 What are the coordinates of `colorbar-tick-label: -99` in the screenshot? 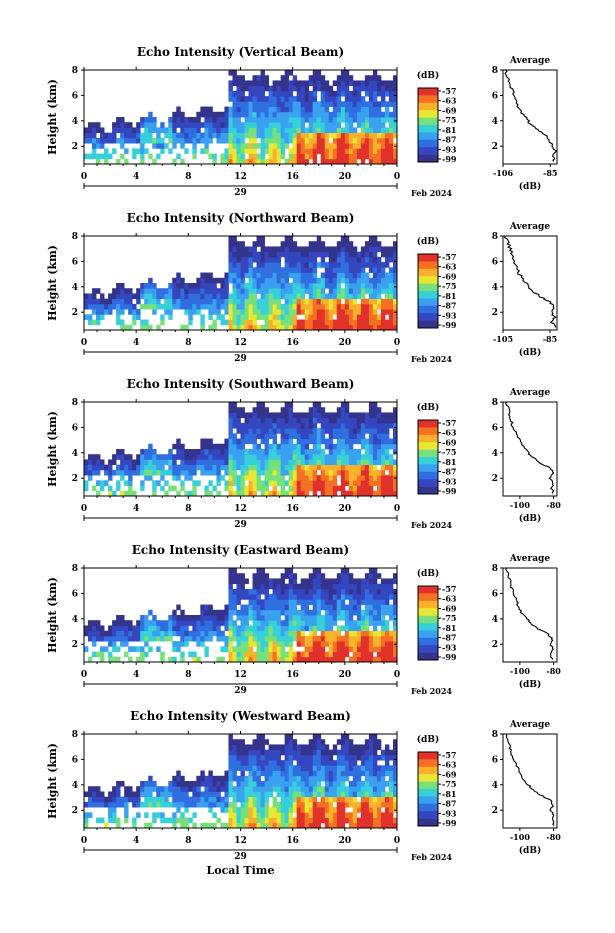 It's located at (449, 823).